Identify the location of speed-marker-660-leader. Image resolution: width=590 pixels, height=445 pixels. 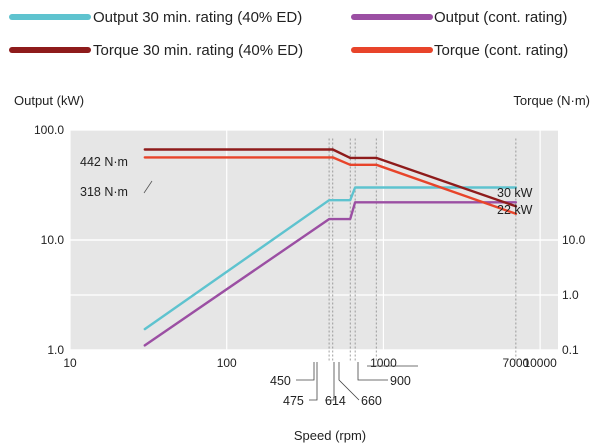
(349, 381).